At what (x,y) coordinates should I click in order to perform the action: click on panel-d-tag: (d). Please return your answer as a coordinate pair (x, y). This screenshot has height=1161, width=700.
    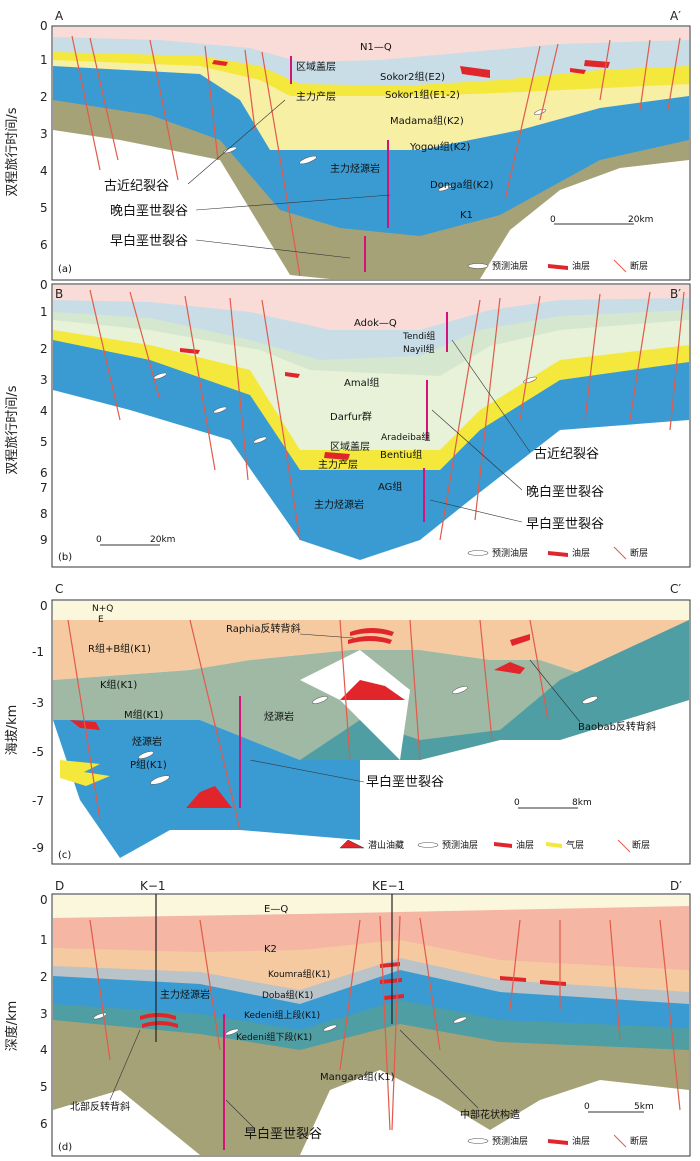
    Looking at the image, I should click on (65, 1147).